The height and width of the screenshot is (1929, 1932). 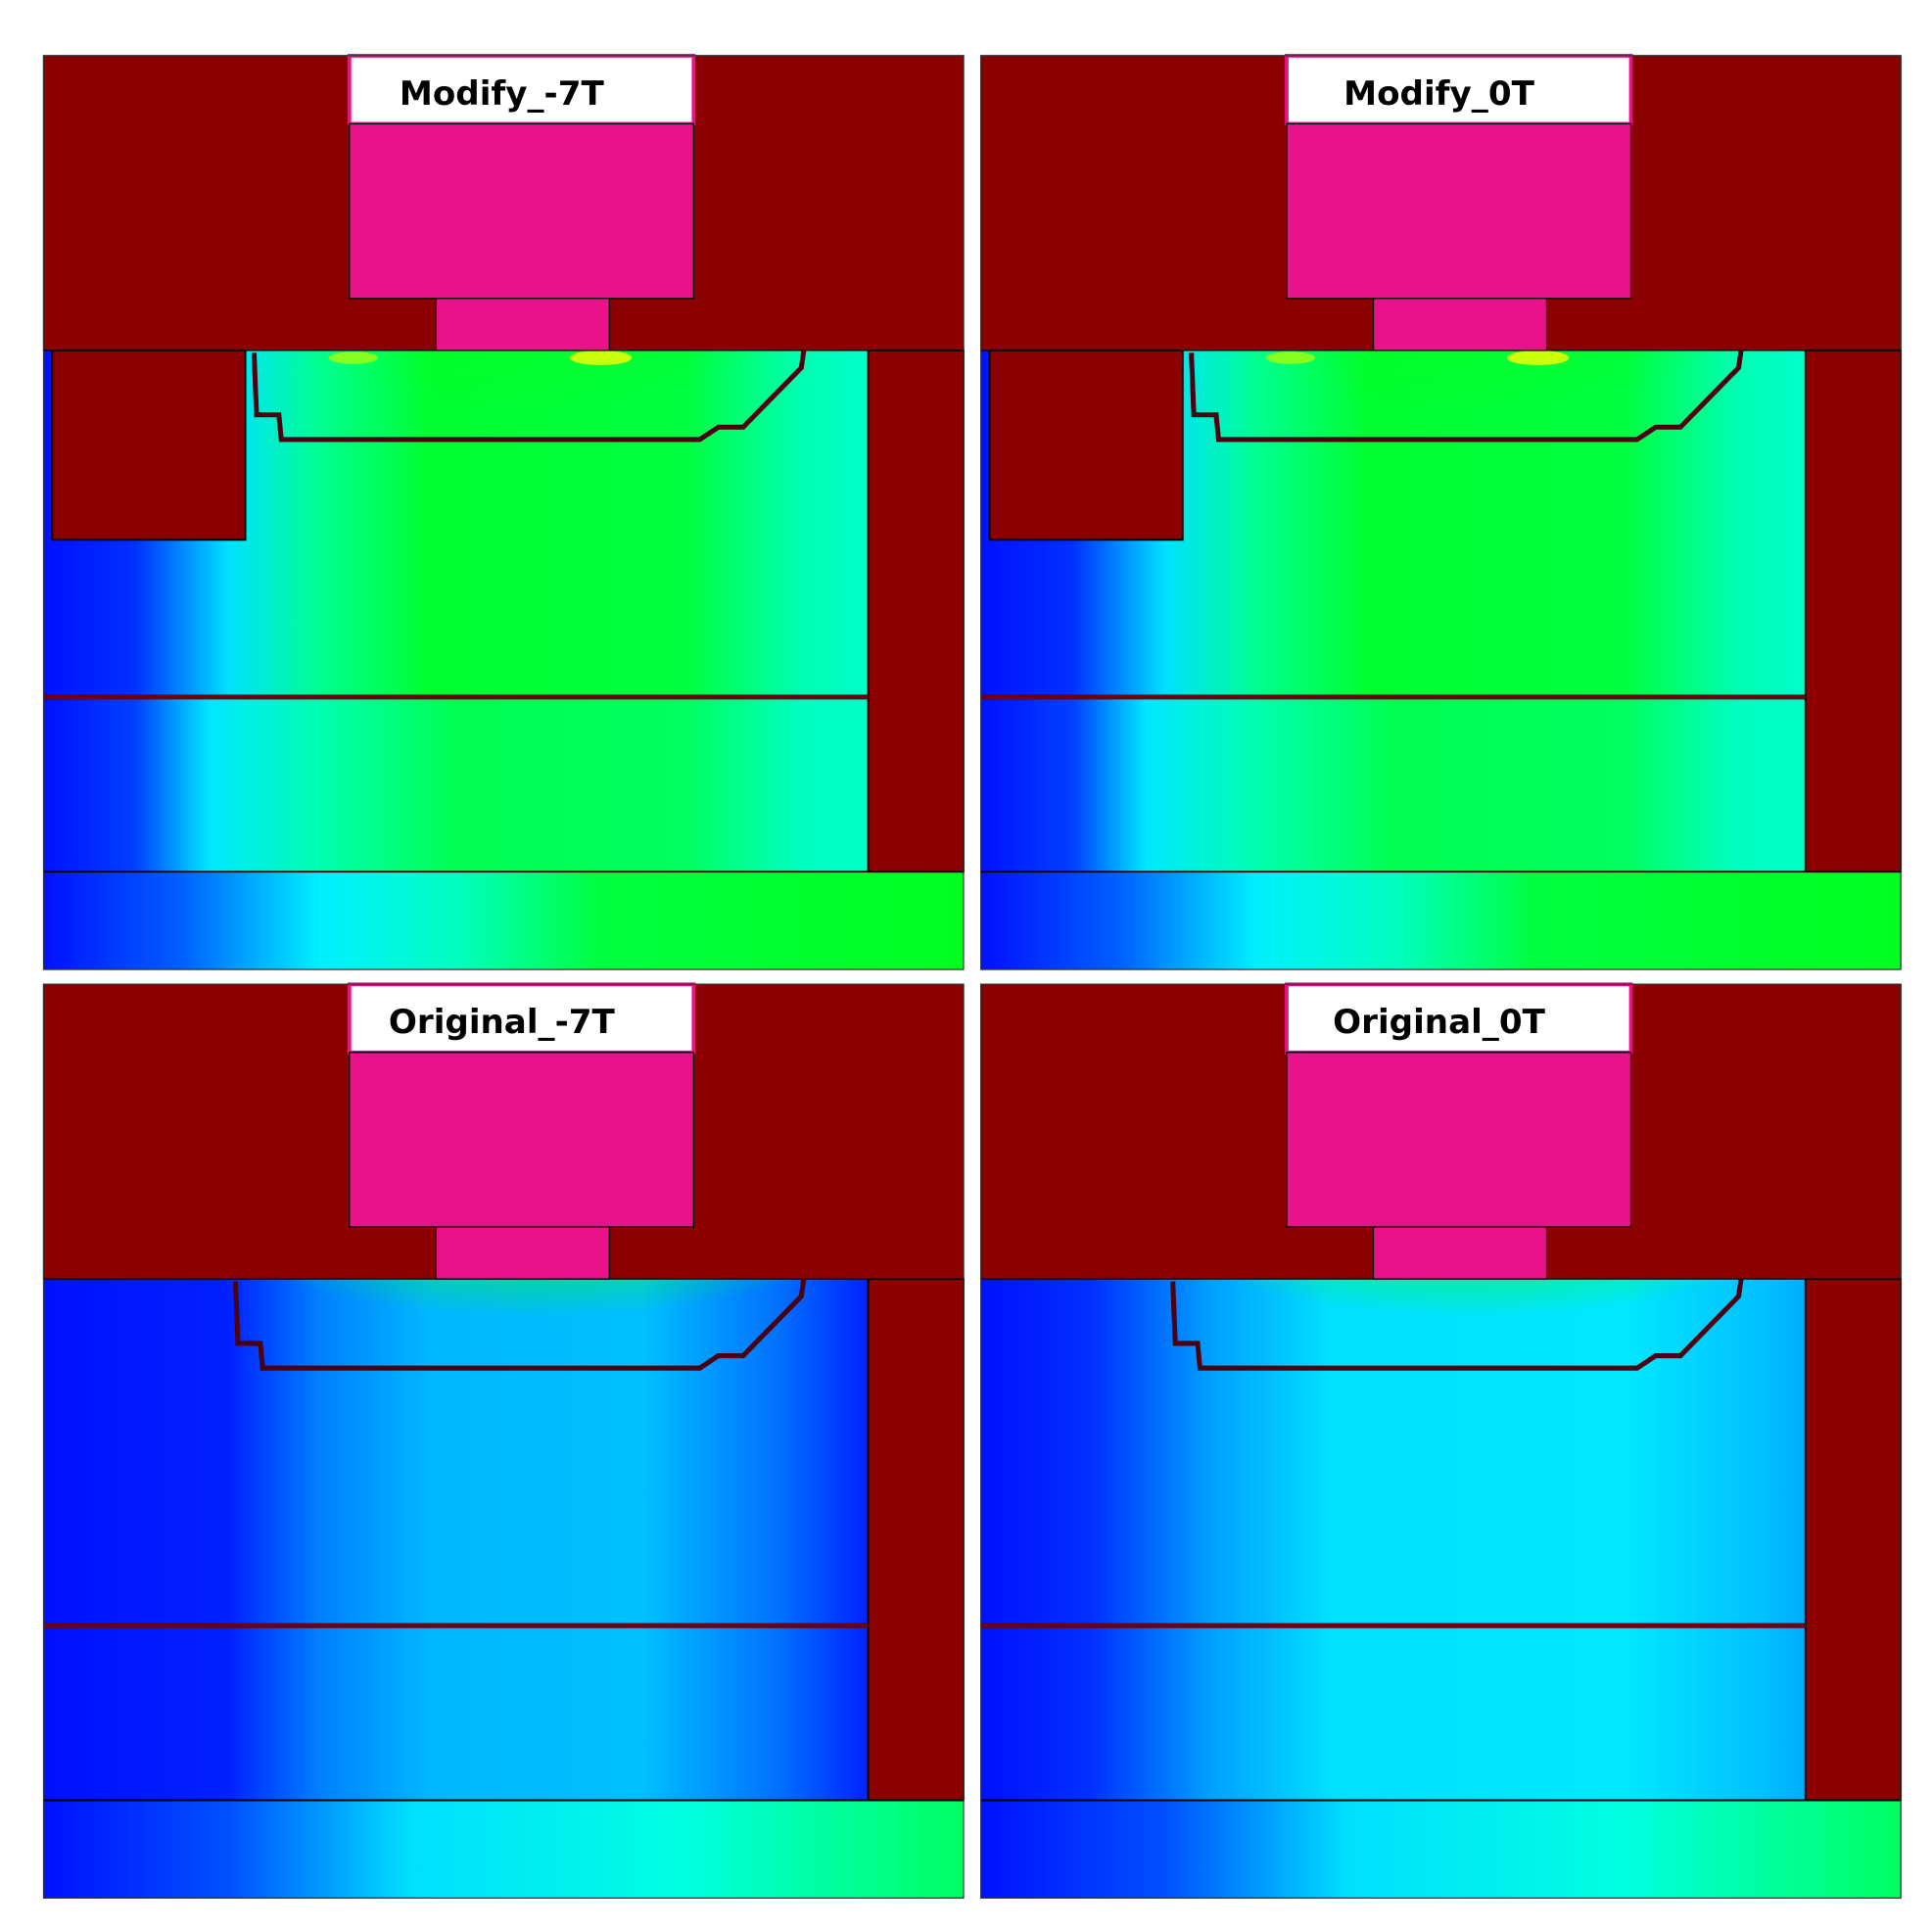 I want to click on panel-title: Modify_-7T, so click(x=503, y=94).